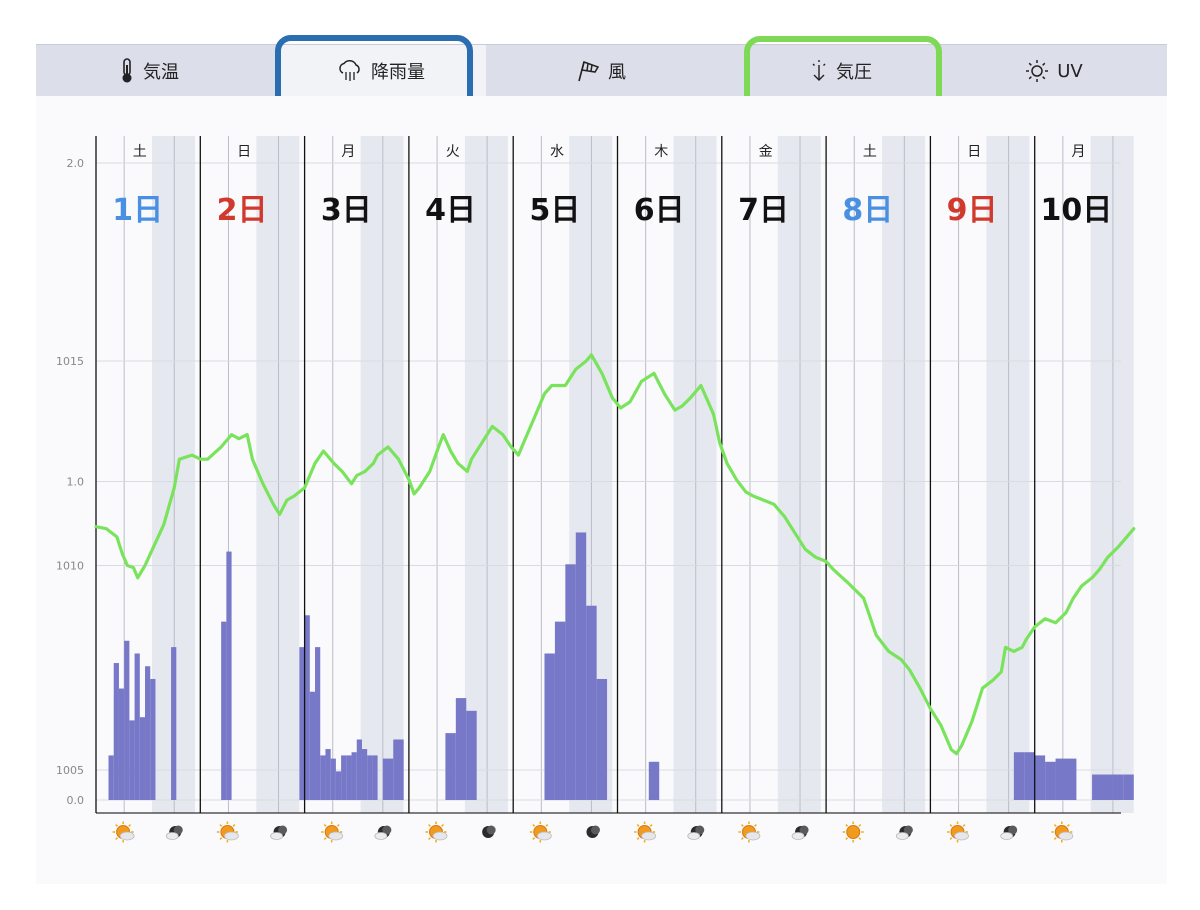 The width and height of the screenshot is (1200, 910). I want to click on date-label: 2日, so click(242, 210).